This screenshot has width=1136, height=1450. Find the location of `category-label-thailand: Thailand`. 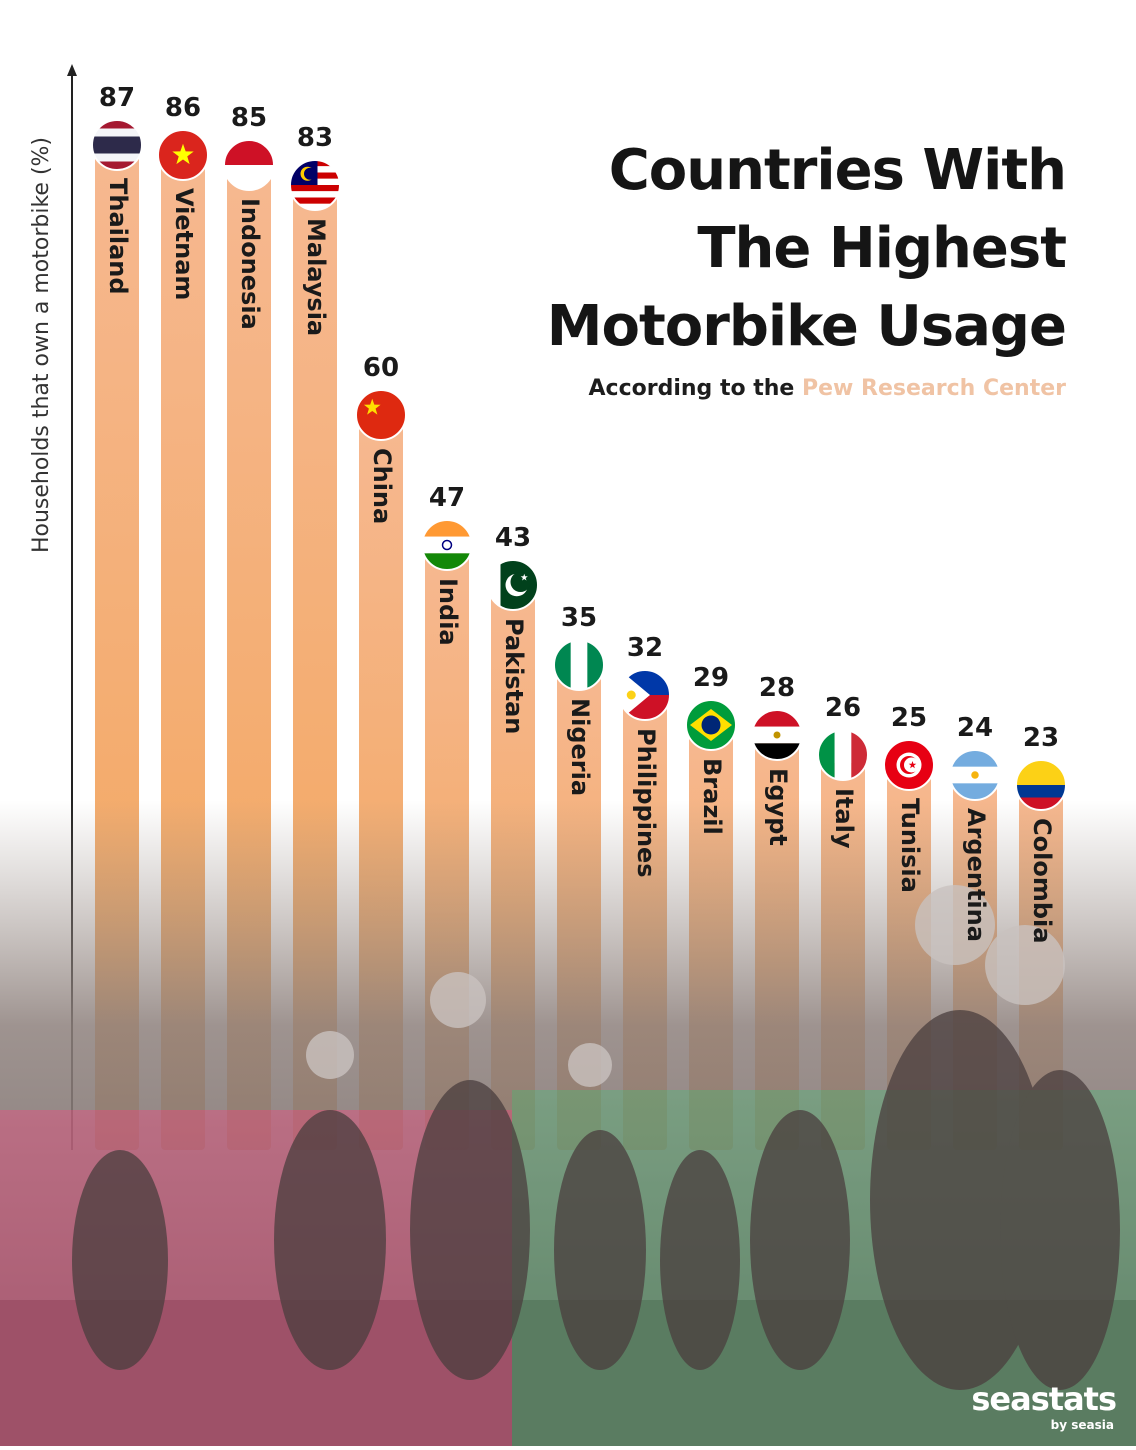

category-label-thailand: Thailand is located at coordinates (118, 236).